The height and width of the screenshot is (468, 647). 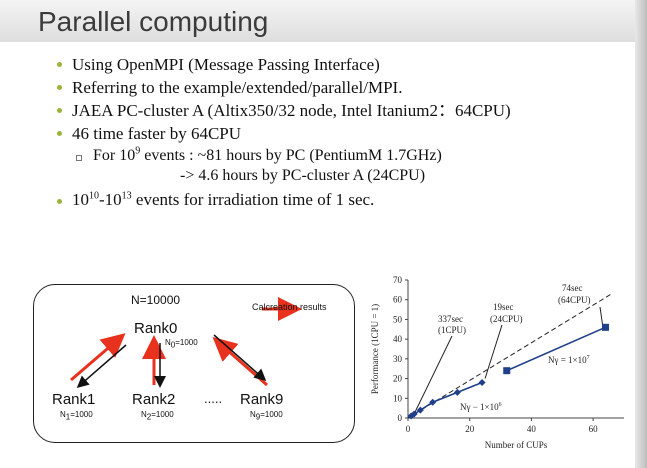 What do you see at coordinates (303, 175) in the screenshot?
I see `sub-bullet-line2: -> 4.6 hours by PC-cluster A (24CPU)` at bounding box center [303, 175].